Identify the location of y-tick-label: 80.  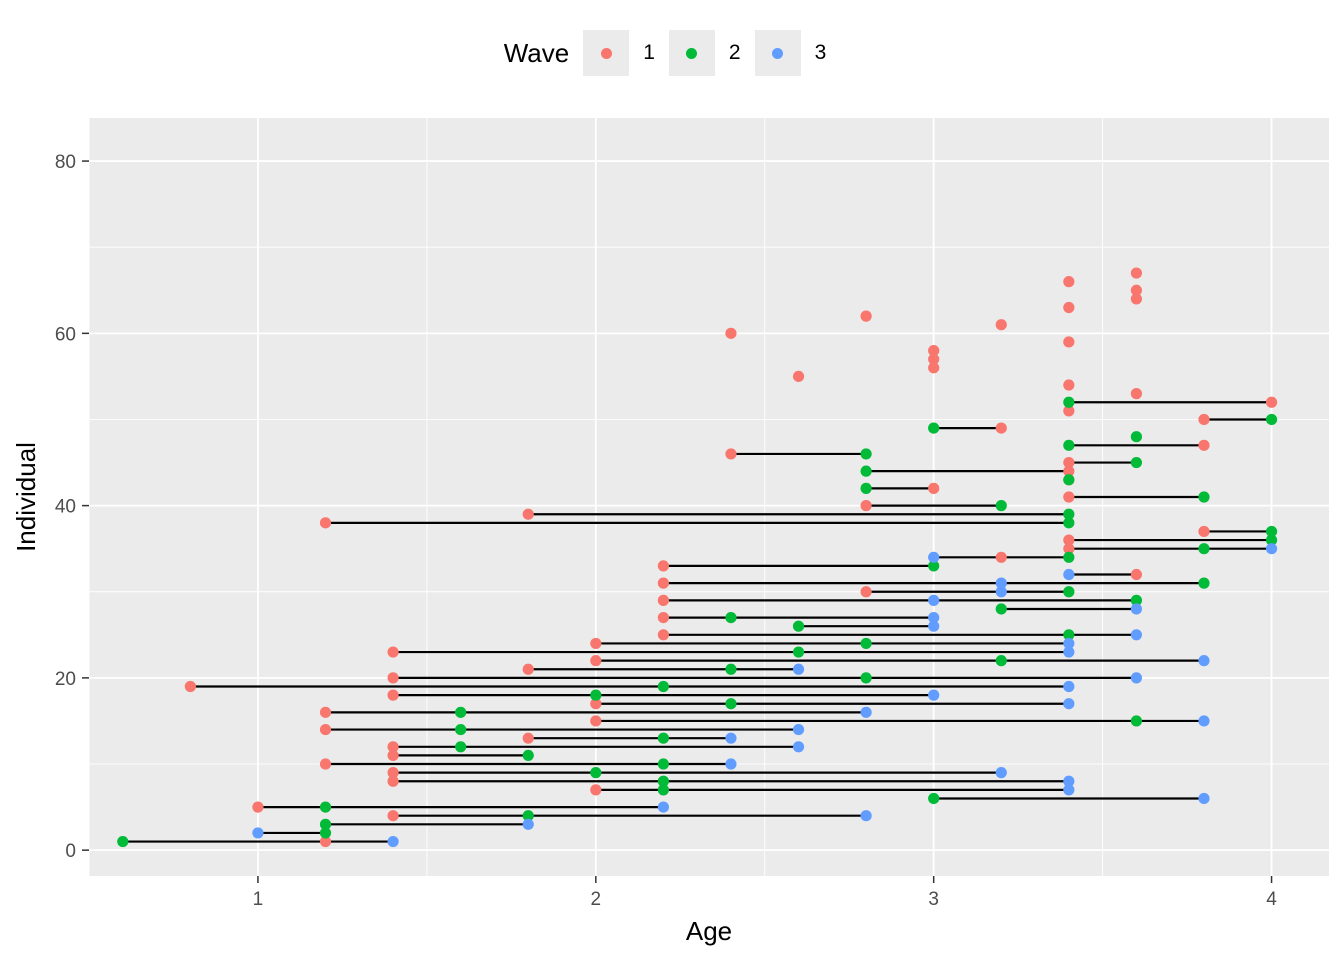
(65, 162).